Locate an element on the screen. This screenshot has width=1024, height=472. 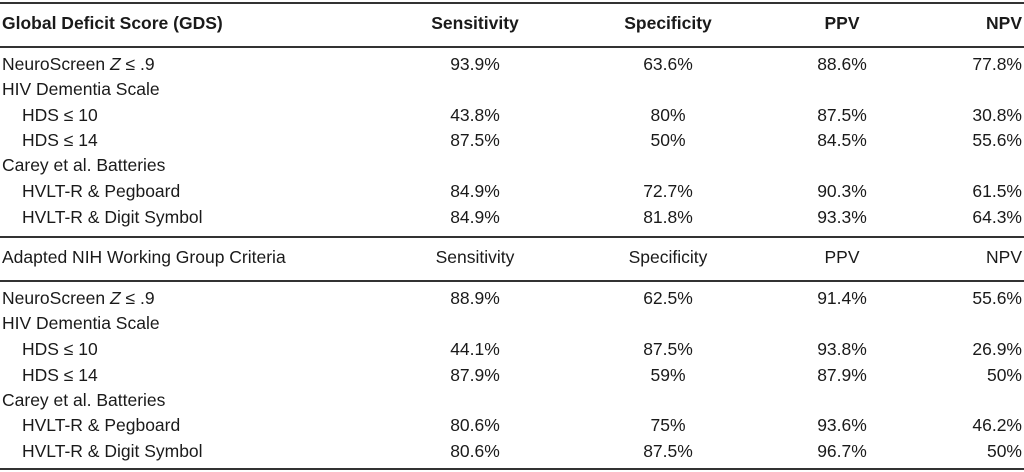
section-2-title: Adapted NIH Working Group Criteria is located at coordinates (144, 257).